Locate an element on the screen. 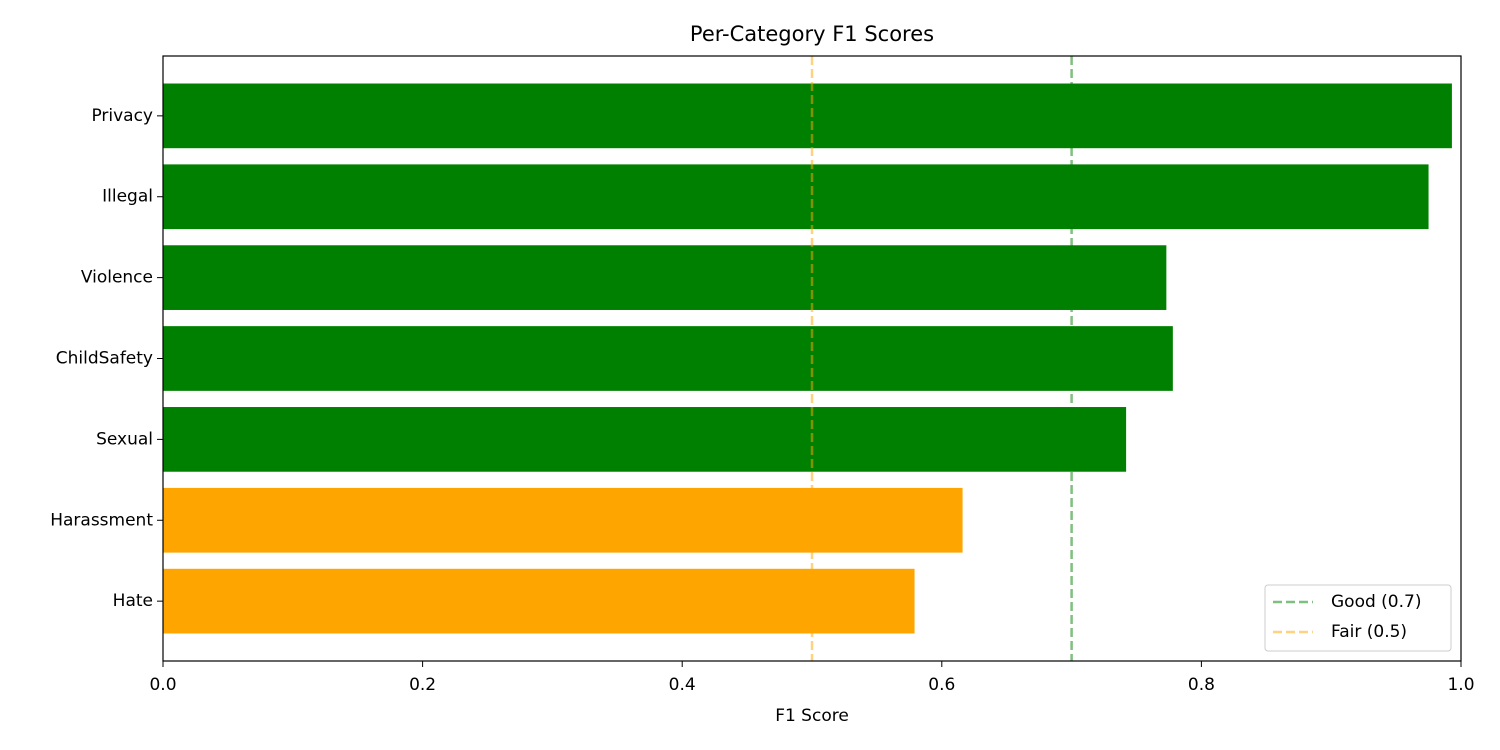 Image resolution: width=1500 pixels, height=750 pixels. y-tick-label: Violence is located at coordinates (117, 278).